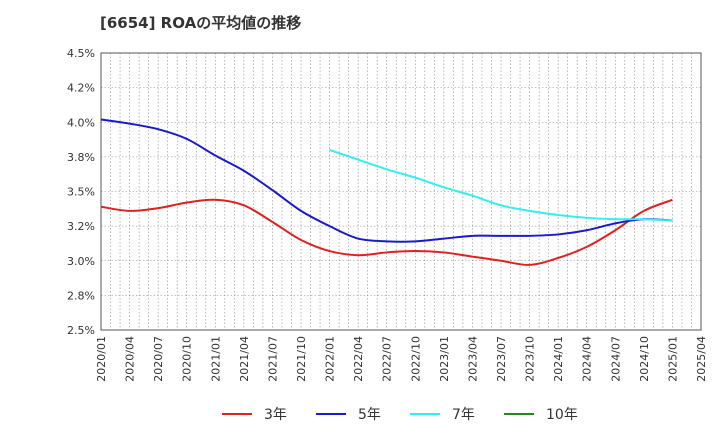 This screenshot has height=440, width=720. Describe the element at coordinates (463, 415) in the screenshot. I see `legend-label-3: 7年` at that location.